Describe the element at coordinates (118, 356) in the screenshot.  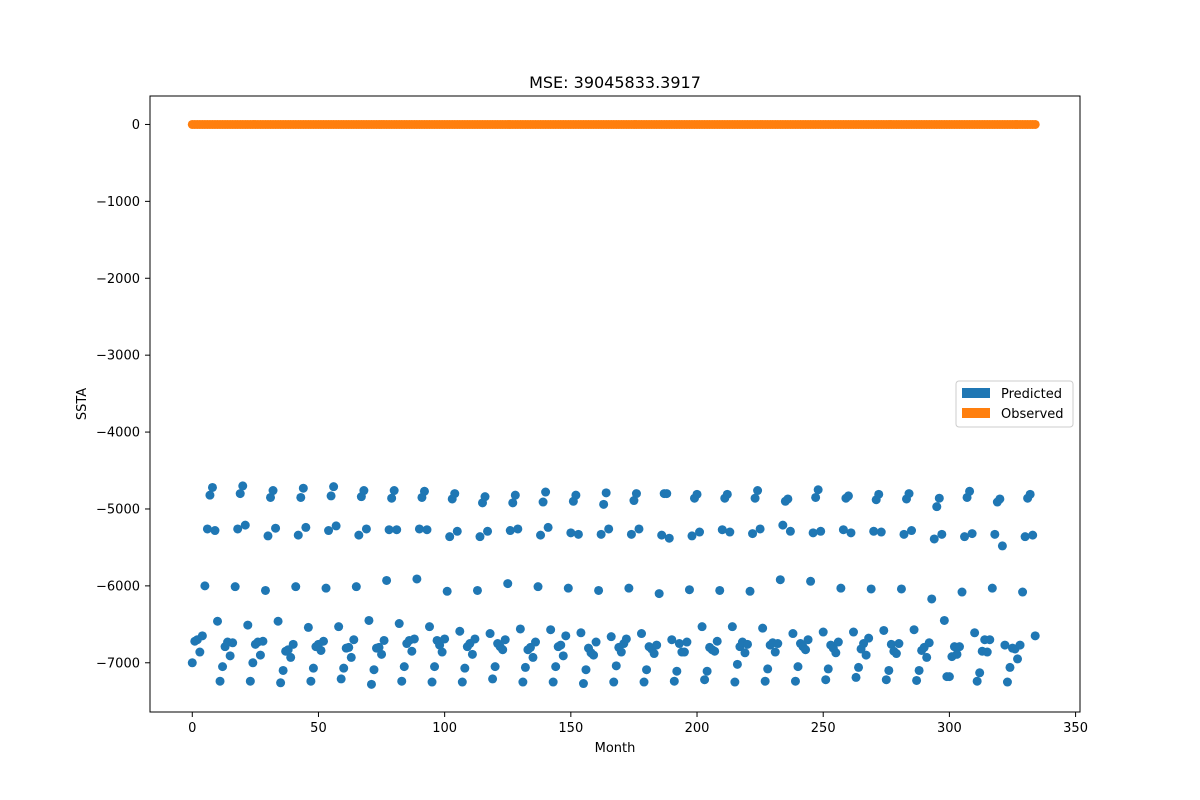
I see `y-tick-label: −3000` at that location.